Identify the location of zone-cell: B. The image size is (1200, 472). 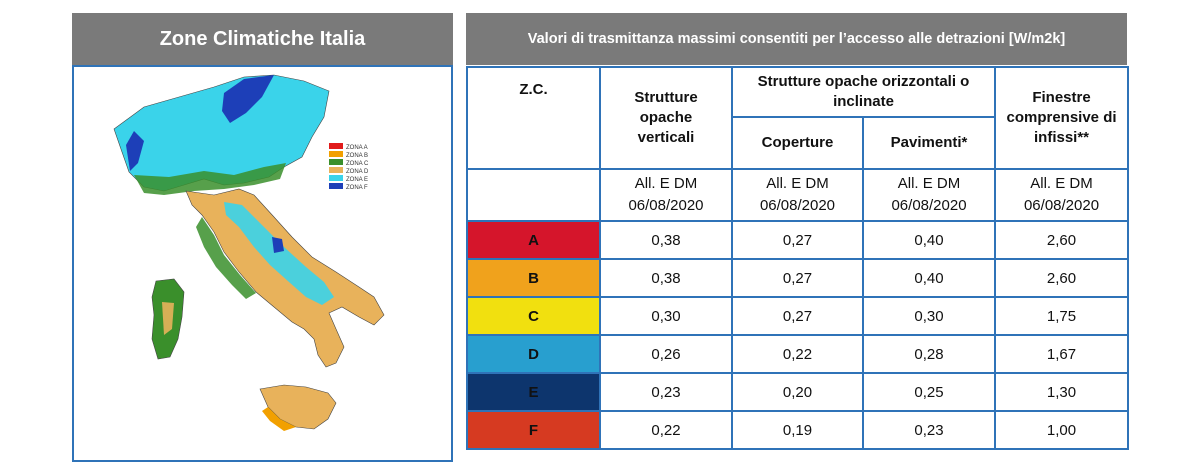
(533, 278).